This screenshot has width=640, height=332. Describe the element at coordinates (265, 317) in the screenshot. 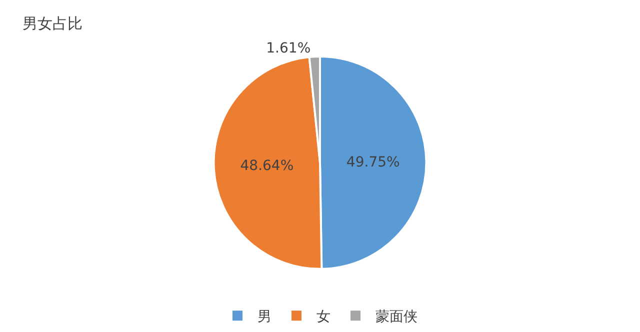

I see `legend-label: 男` at that location.